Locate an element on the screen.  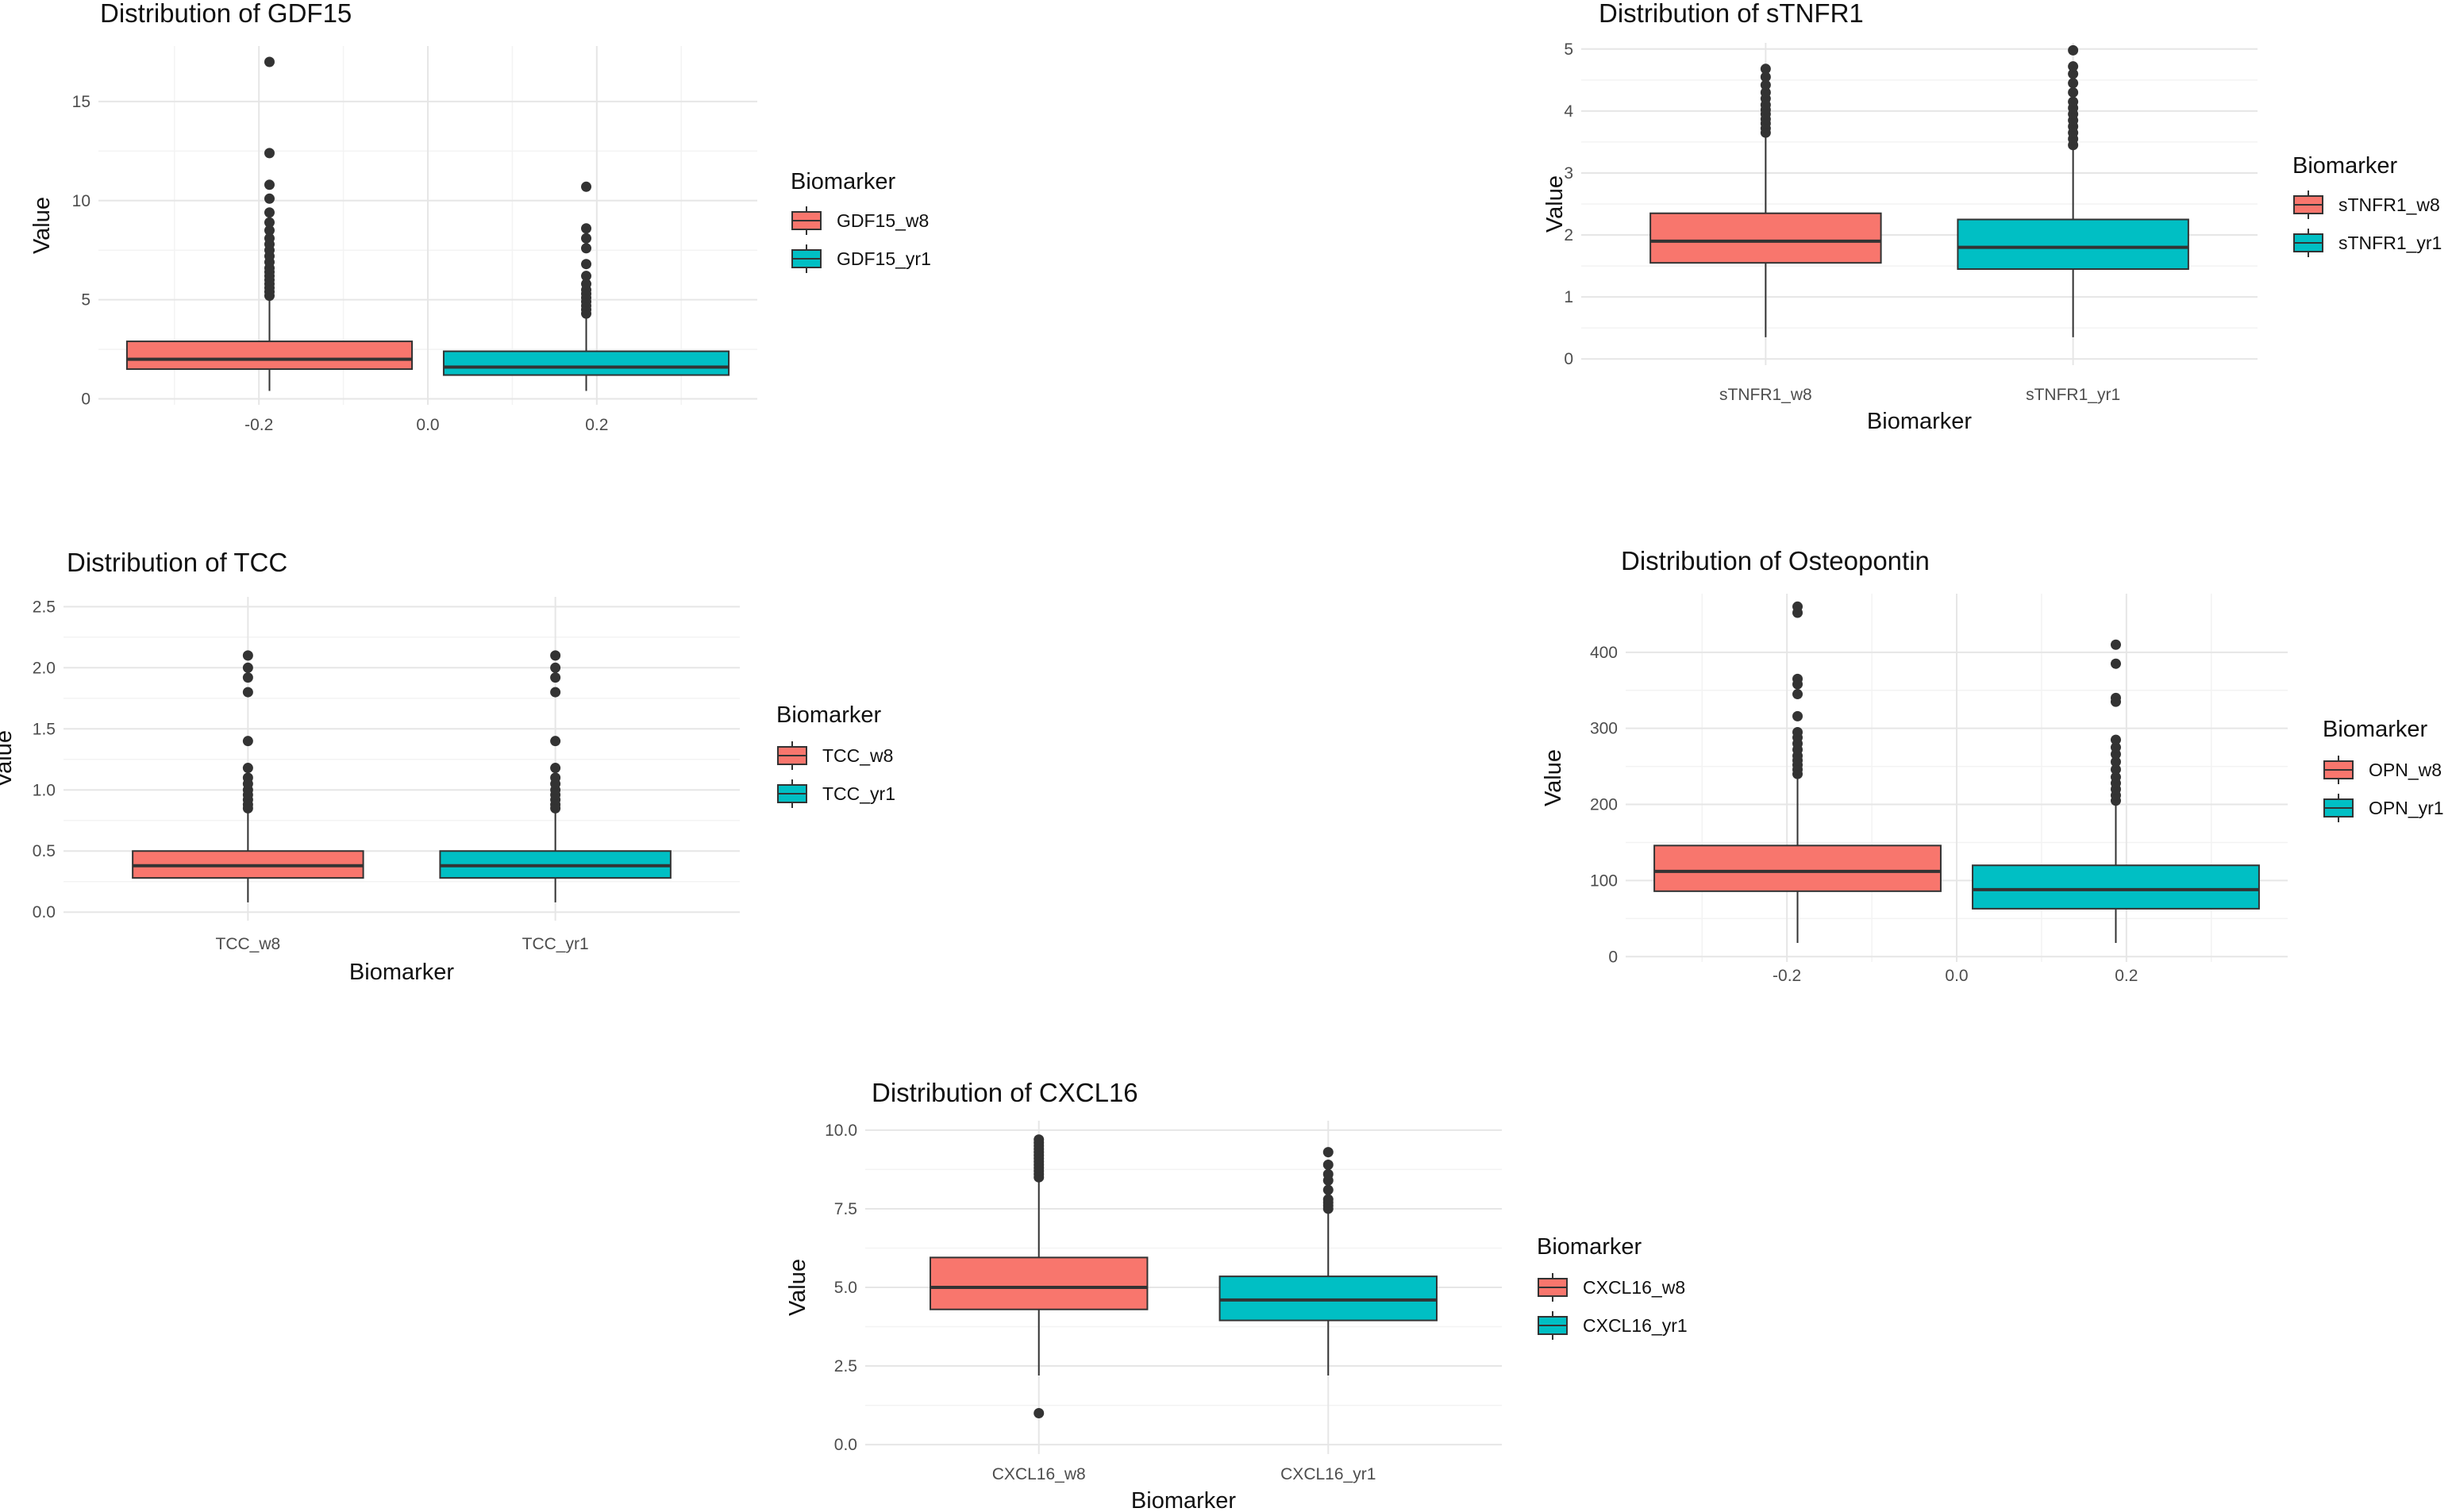
y-tick-label: 5.0 is located at coordinates (846, 1288).